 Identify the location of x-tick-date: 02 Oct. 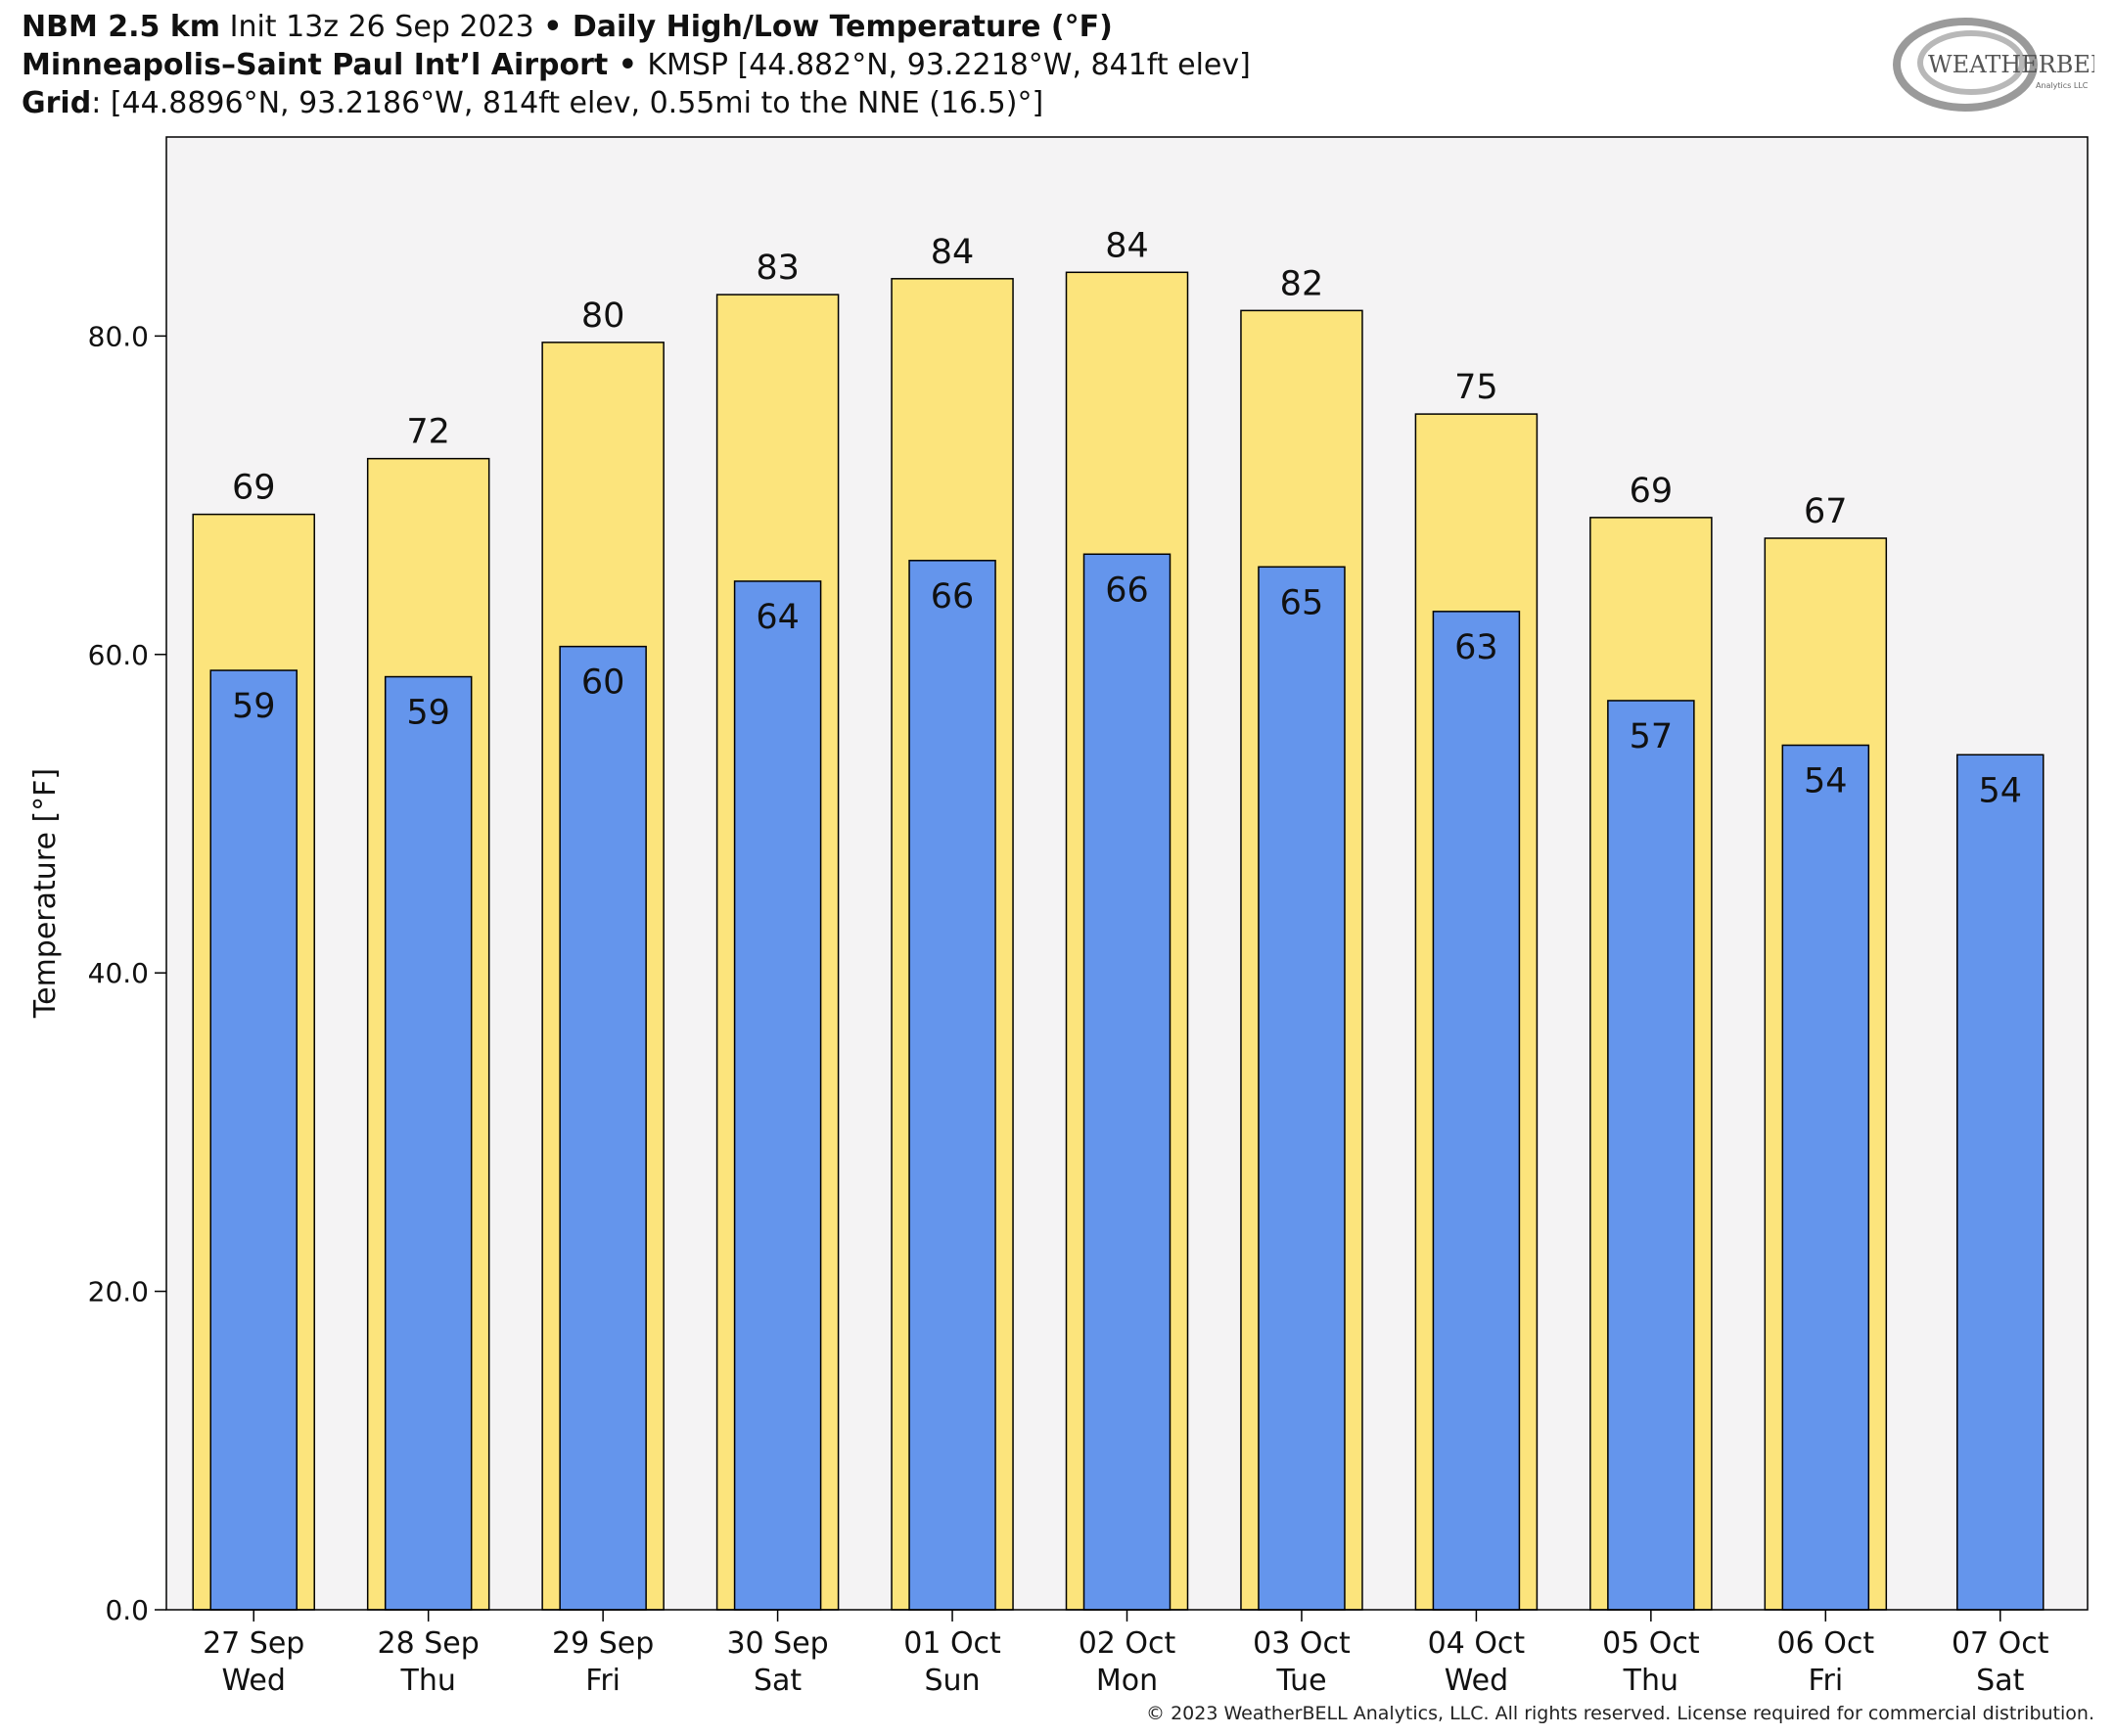
(1128, 1643).